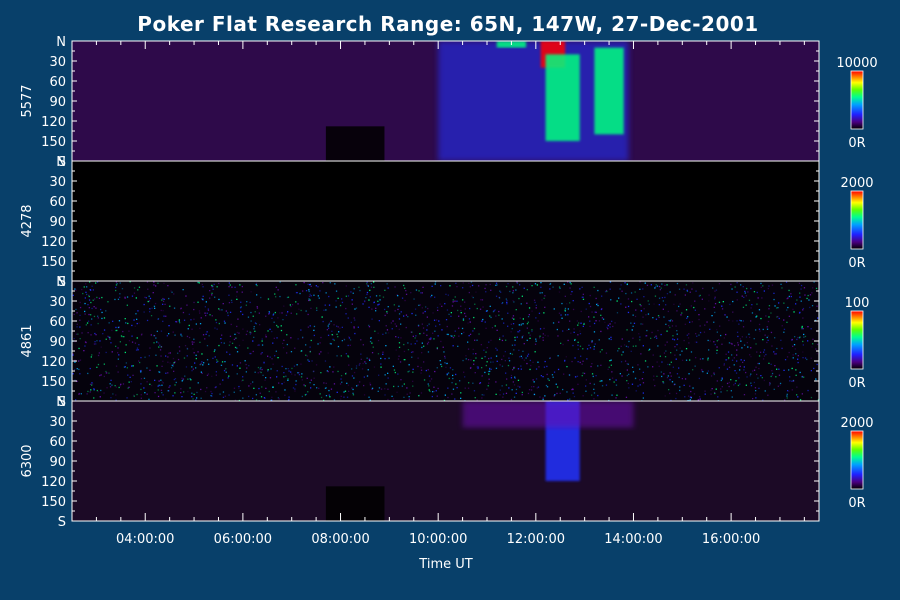  Describe the element at coordinates (57, 82) in the screenshot. I see `y-tick-label: 60` at that location.